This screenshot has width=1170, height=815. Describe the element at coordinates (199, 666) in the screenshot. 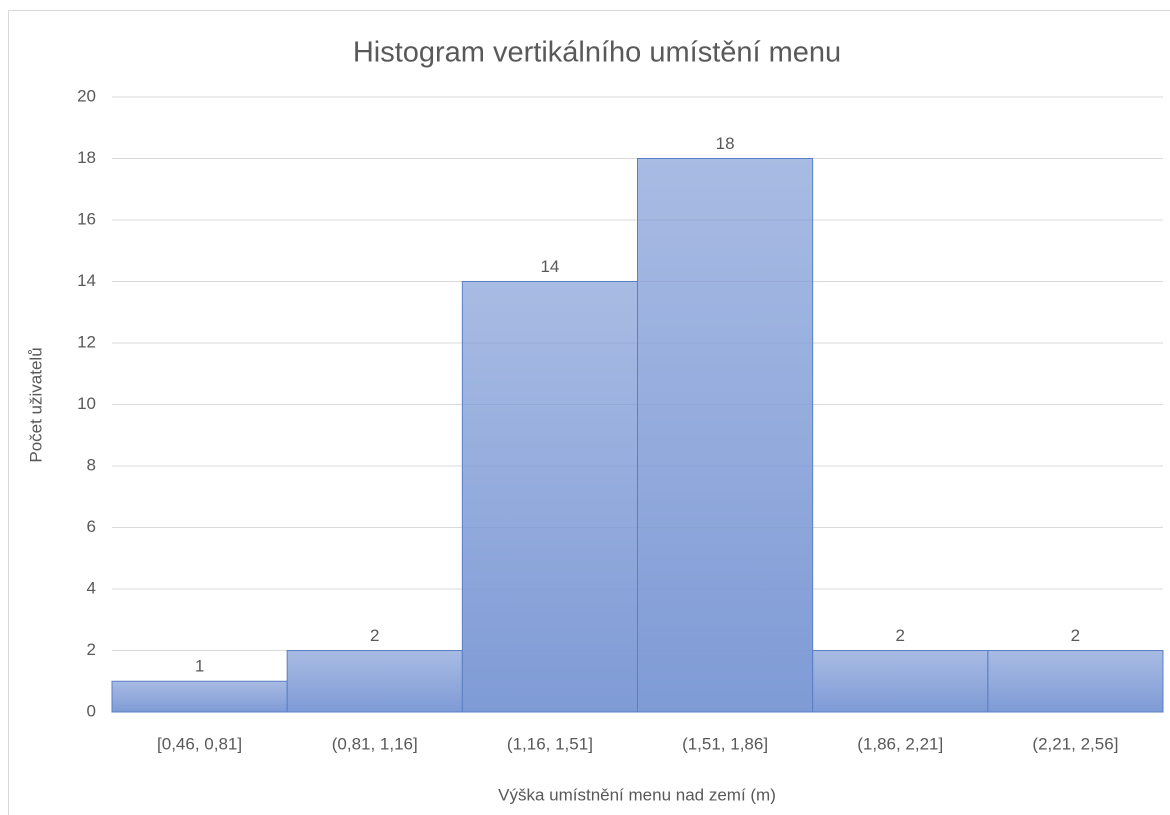

I see `data-label: 1` at that location.